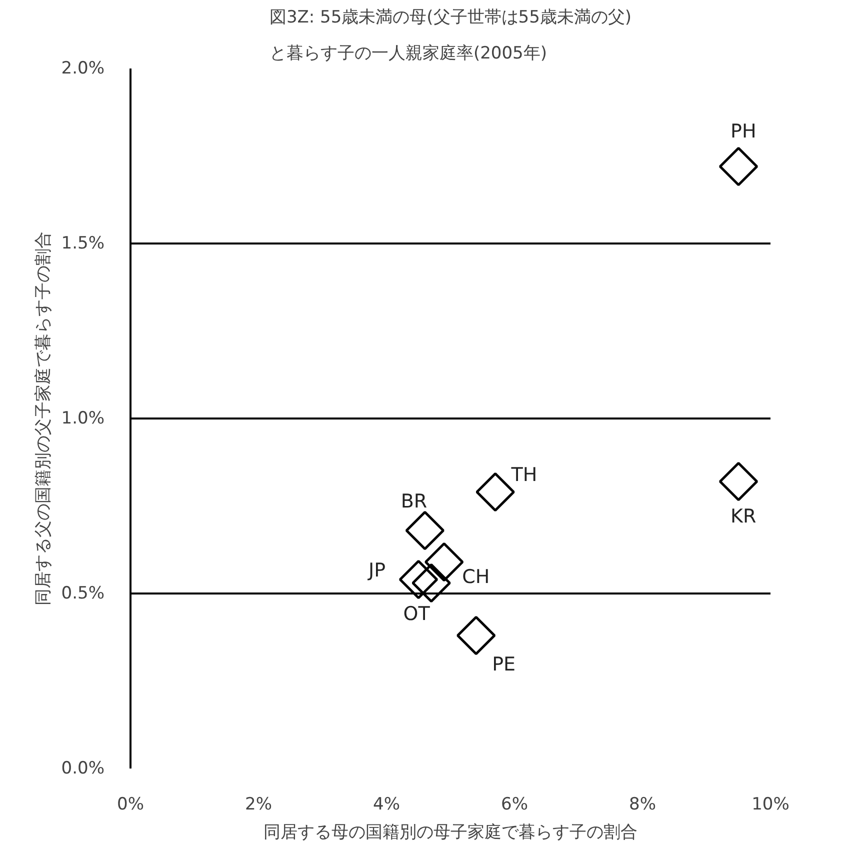 The image size is (850, 857). I want to click on y-tick-label: 0.5%, so click(83, 594).